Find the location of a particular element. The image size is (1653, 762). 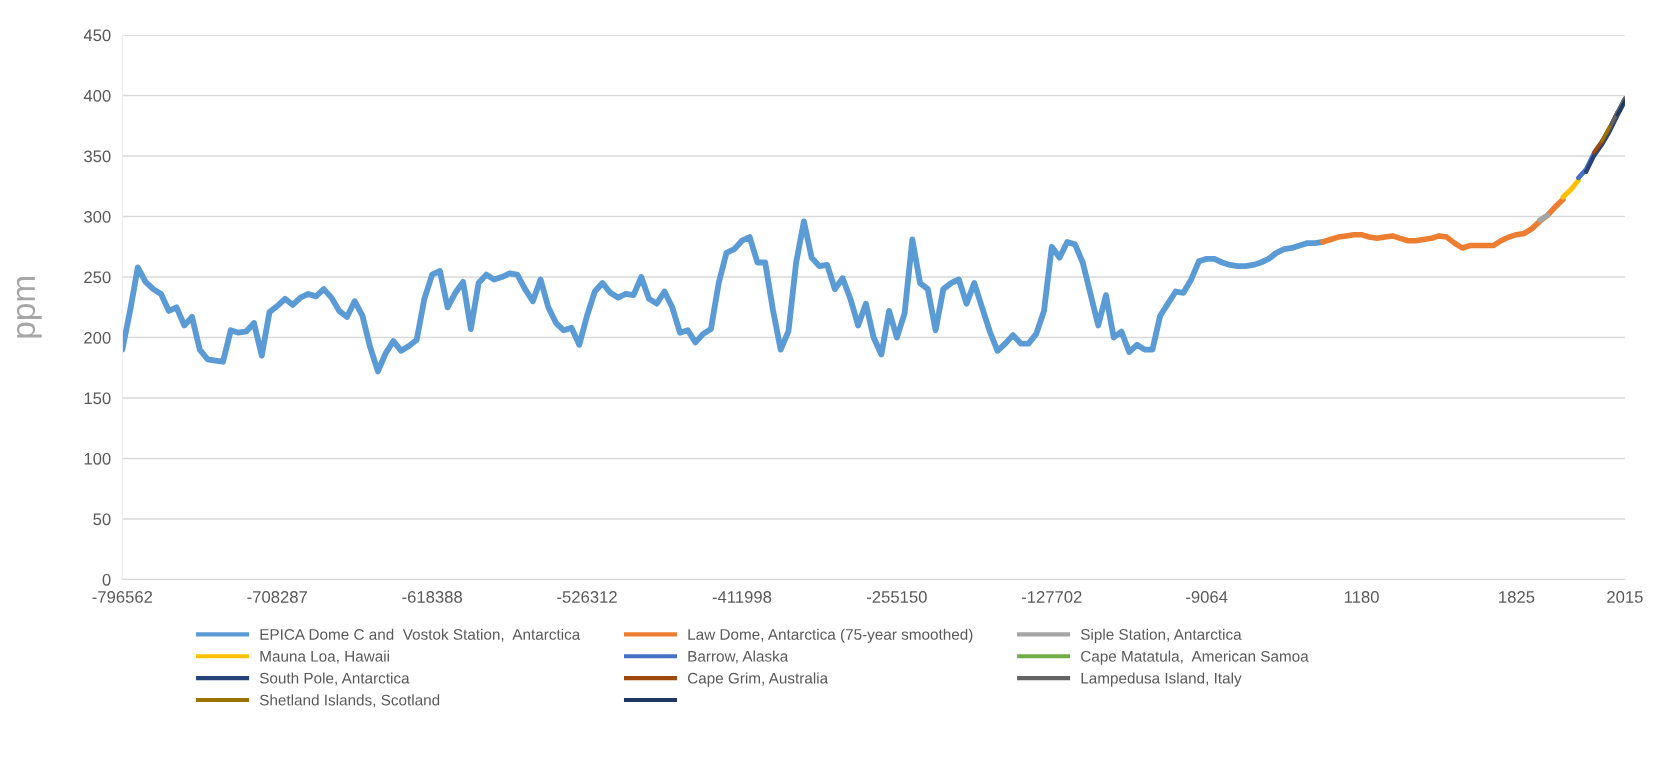

x-tick-label: -708287 is located at coordinates (277, 597).